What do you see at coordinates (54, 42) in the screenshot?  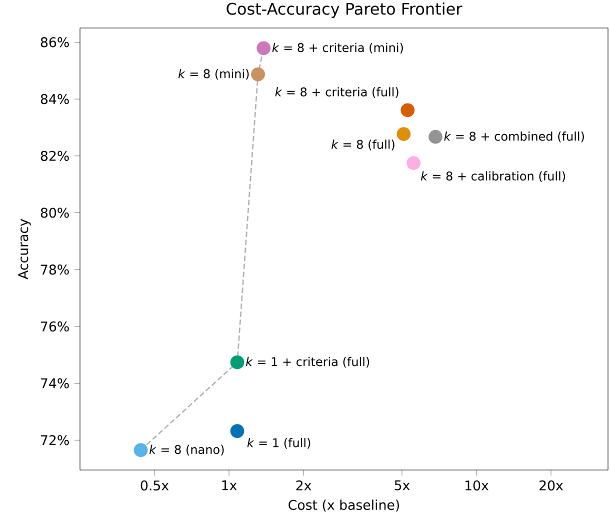 I see `y-tick-label: 86%` at bounding box center [54, 42].